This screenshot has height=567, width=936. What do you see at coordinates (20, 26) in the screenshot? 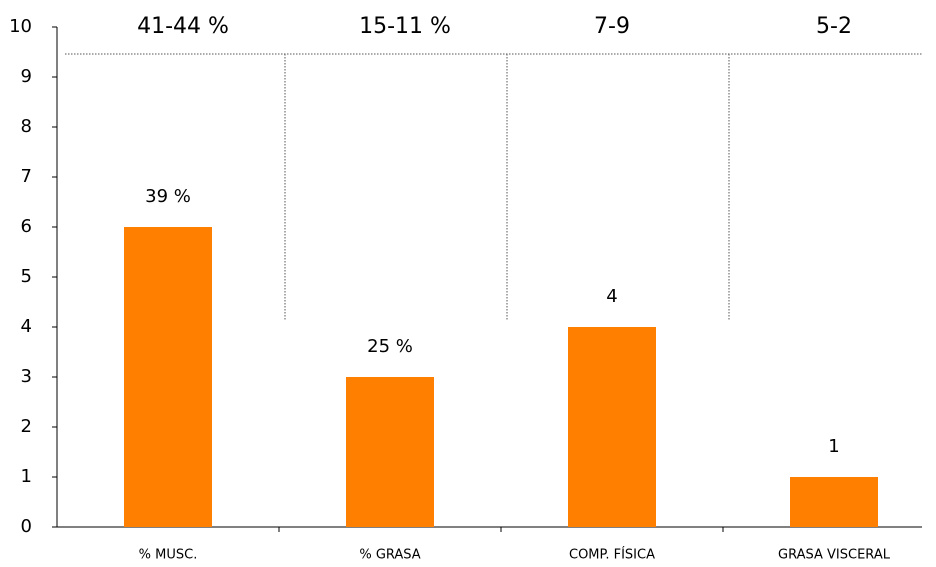
I see `y-tick-label: 10` at bounding box center [20, 26].